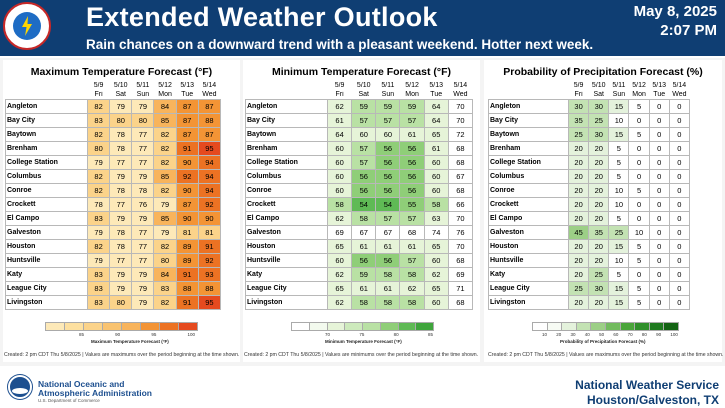 This screenshot has height=408, width=725. Describe the element at coordinates (388, 162) in the screenshot. I see `forecast-value-cell: 56` at that location.